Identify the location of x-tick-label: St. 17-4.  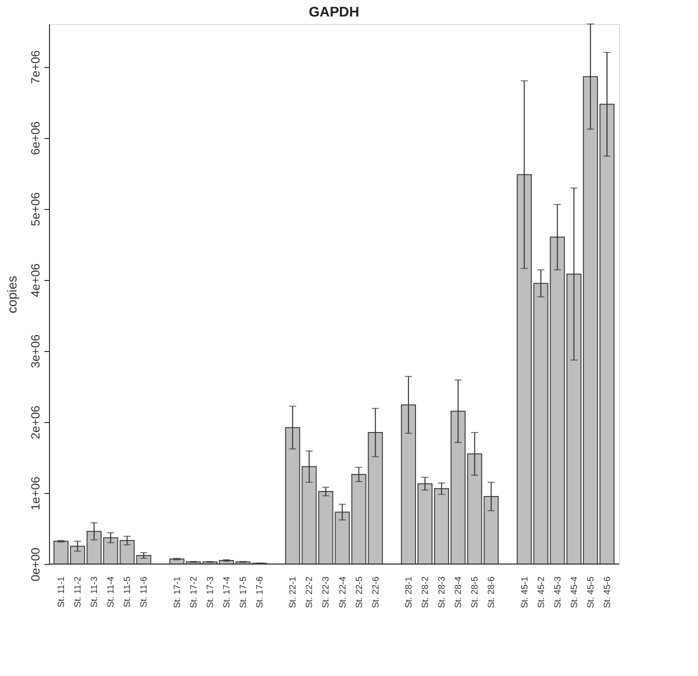
(226, 592).